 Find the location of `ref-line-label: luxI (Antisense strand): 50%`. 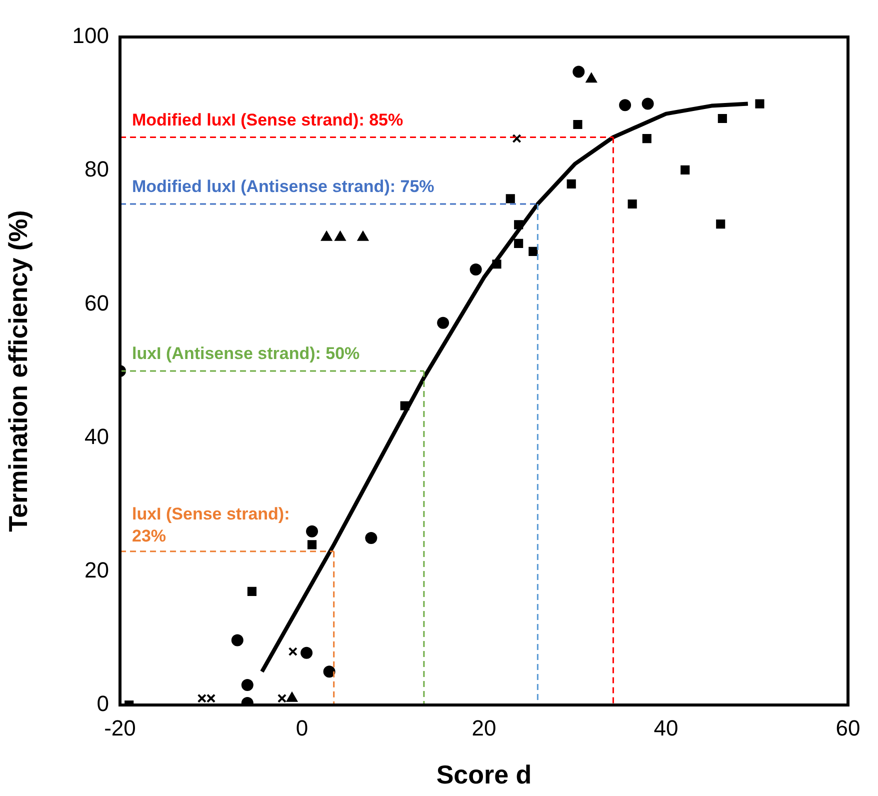

ref-line-label: luxI (Antisense strand): 50% is located at coordinates (246, 354).